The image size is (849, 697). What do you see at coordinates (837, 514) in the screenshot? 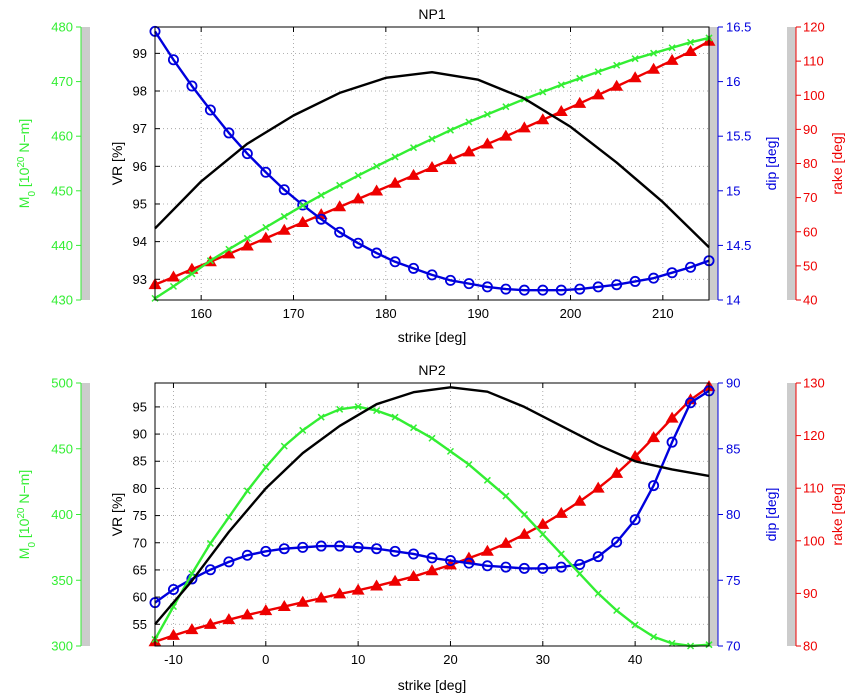
I see `rake-axis-label: rake [deg]` at bounding box center [837, 514].